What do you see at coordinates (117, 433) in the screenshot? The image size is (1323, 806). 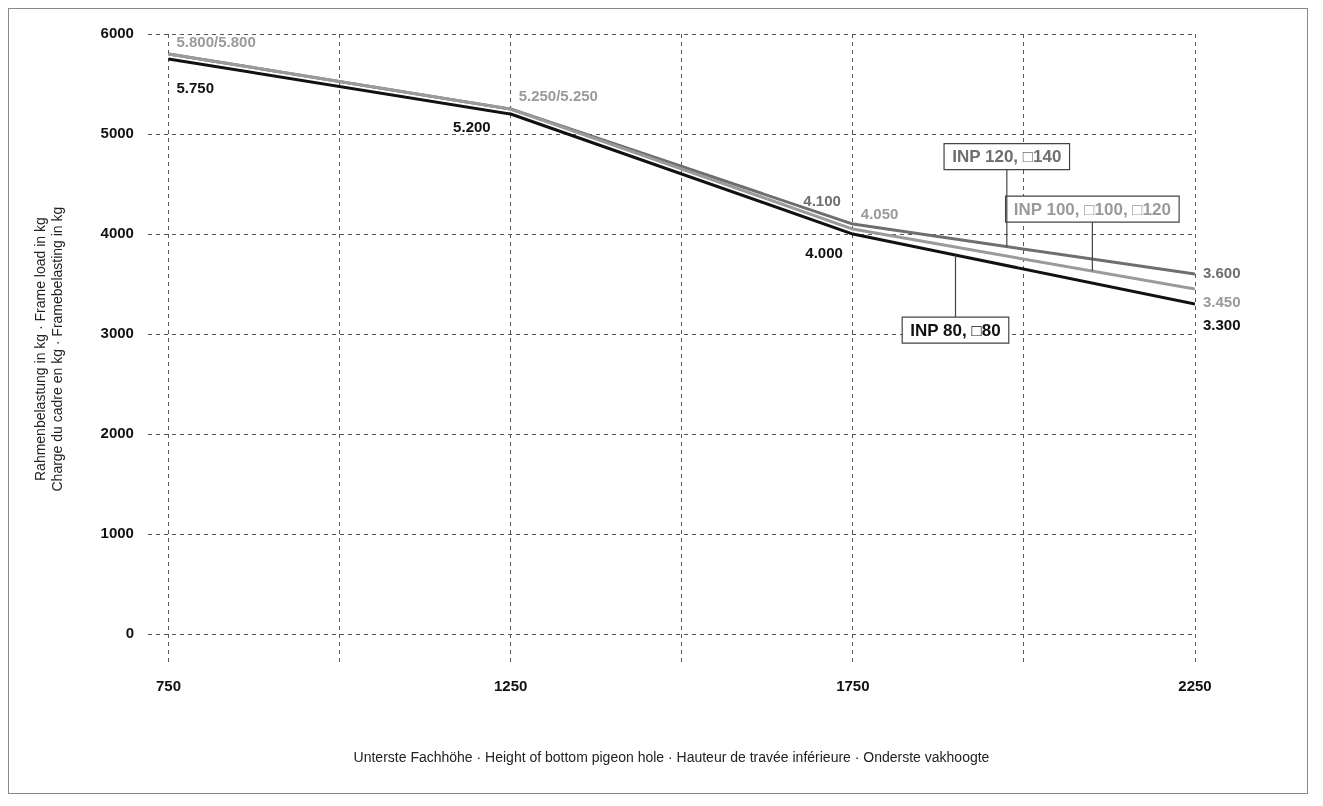 I see `y-tick-label: 2000` at bounding box center [117, 433].